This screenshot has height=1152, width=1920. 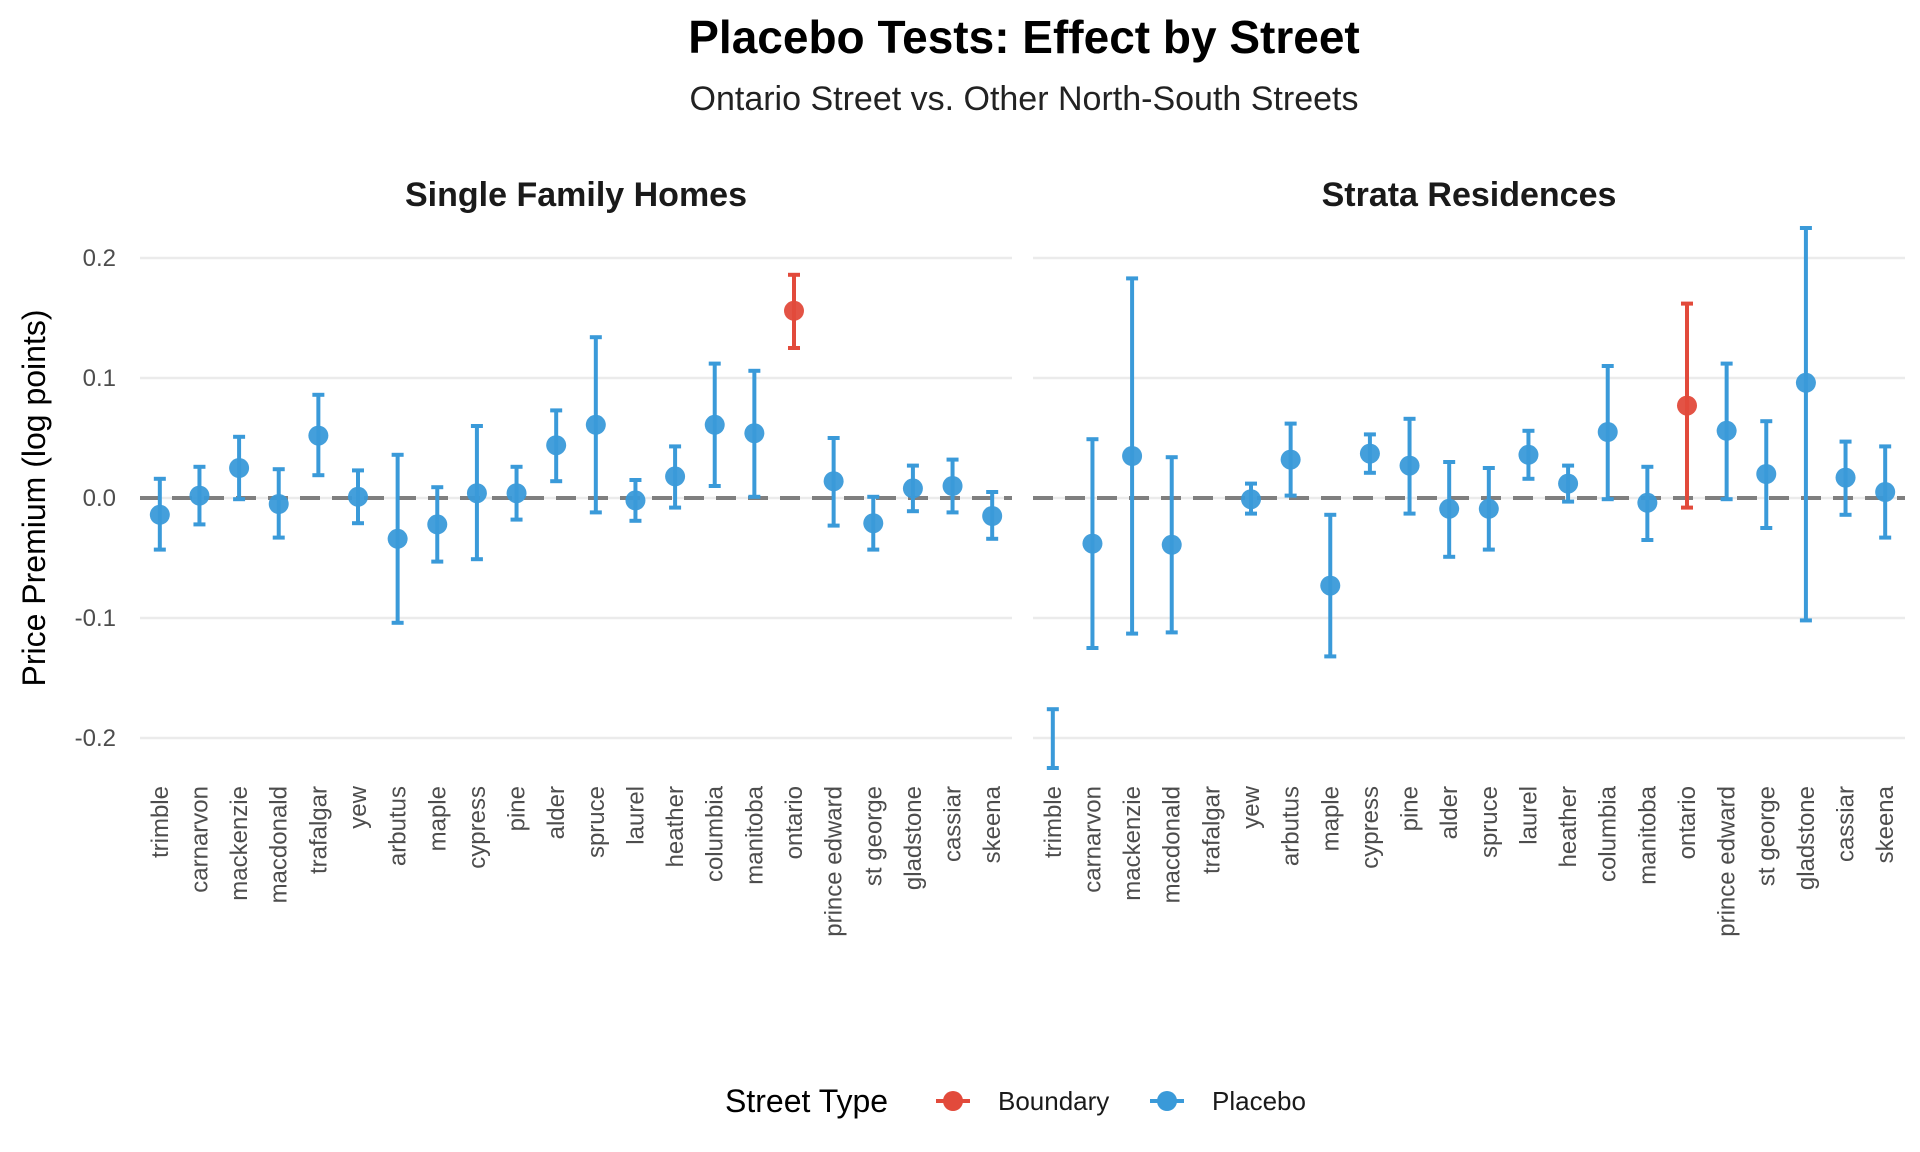 What do you see at coordinates (1687, 405) in the screenshot?
I see `estimate-ontario` at bounding box center [1687, 405].